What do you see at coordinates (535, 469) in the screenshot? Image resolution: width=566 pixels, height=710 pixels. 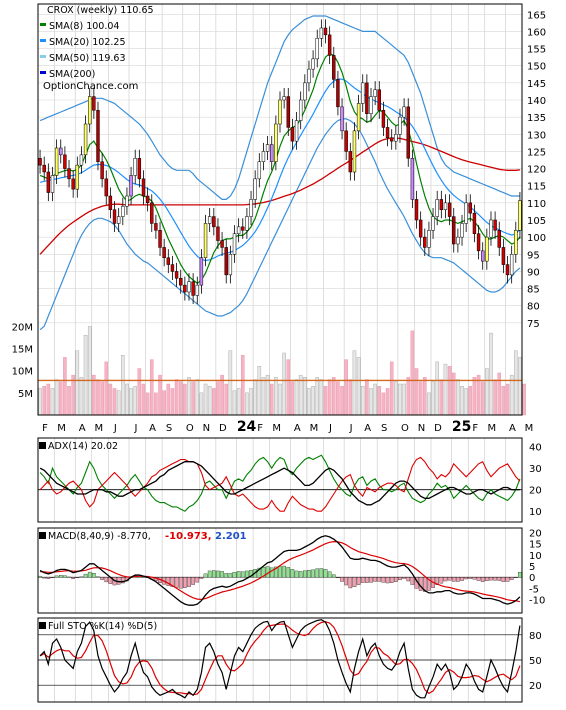 I see `adx-tick-label: 30` at bounding box center [535, 469].